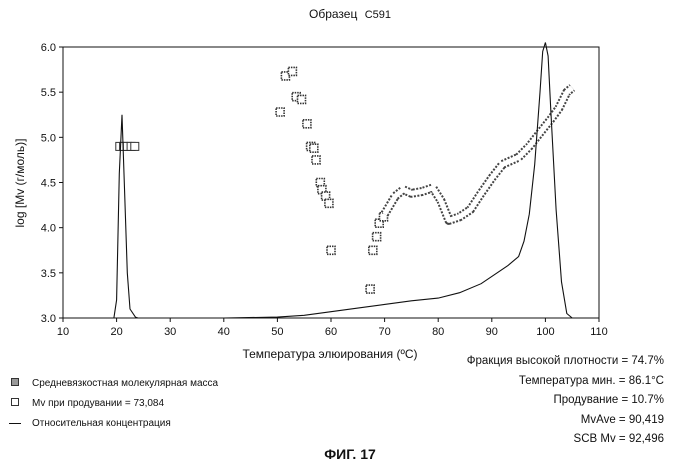 Image resolution: width=700 pixels, height=468 pixels. Describe the element at coordinates (48, 93) in the screenshot. I see `y-tick-label: 5.5` at that location.